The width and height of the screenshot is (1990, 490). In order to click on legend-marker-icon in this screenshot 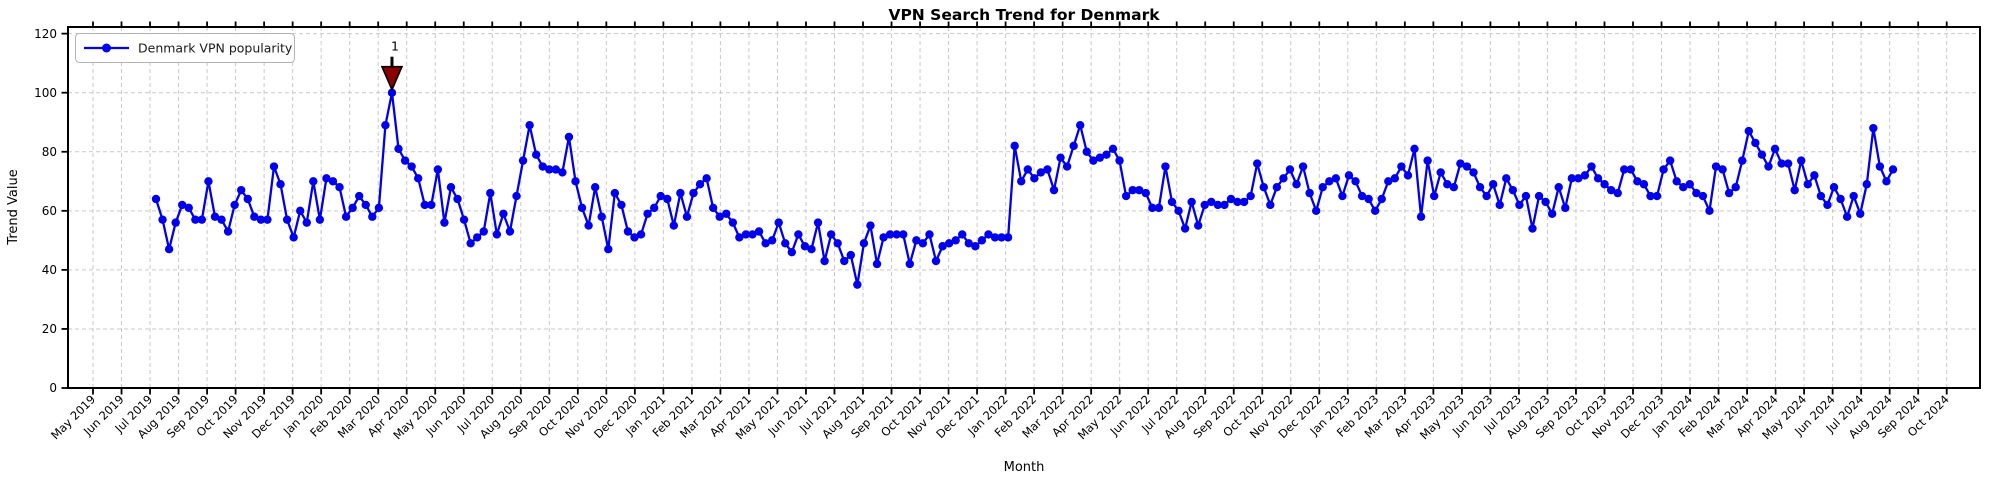, I will do `click(106, 48)`.